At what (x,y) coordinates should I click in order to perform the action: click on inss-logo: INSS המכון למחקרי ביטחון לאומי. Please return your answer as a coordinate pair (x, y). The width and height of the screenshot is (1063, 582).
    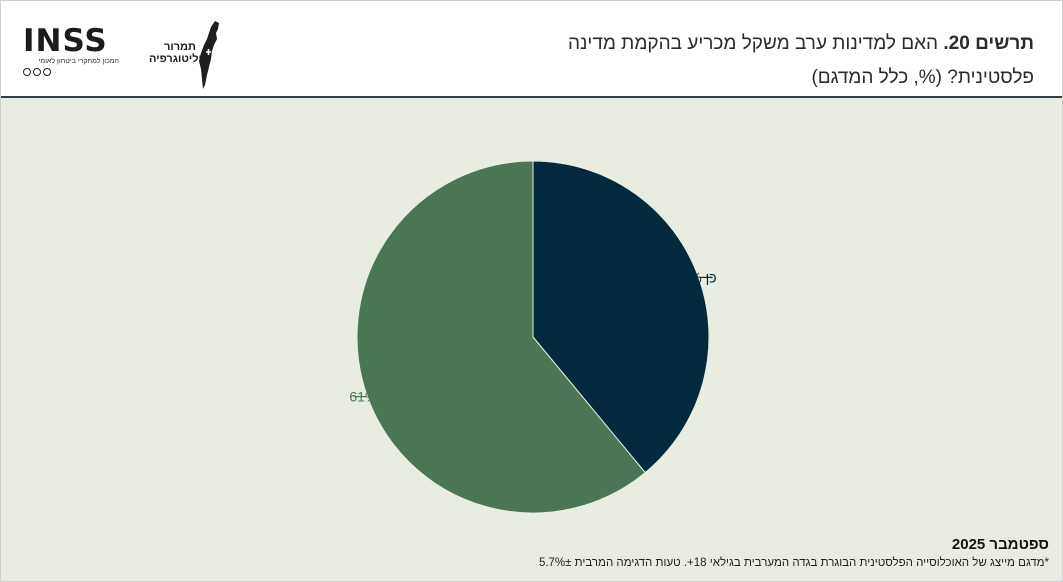
    Looking at the image, I should click on (72, 55).